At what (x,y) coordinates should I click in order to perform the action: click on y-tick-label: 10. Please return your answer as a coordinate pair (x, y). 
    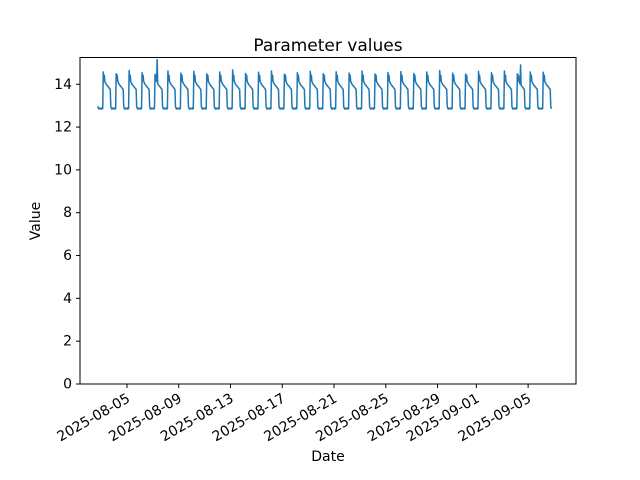
    Looking at the image, I should click on (63, 170).